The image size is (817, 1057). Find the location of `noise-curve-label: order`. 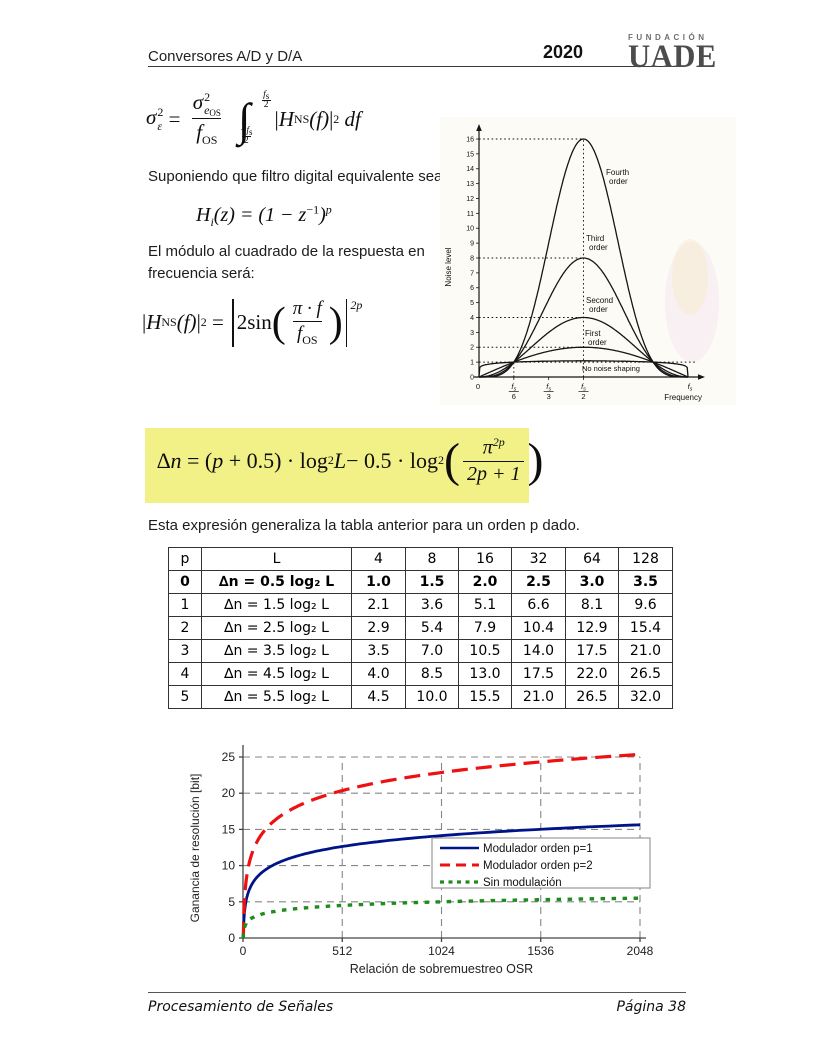

noise-curve-label: order is located at coordinates (598, 309).